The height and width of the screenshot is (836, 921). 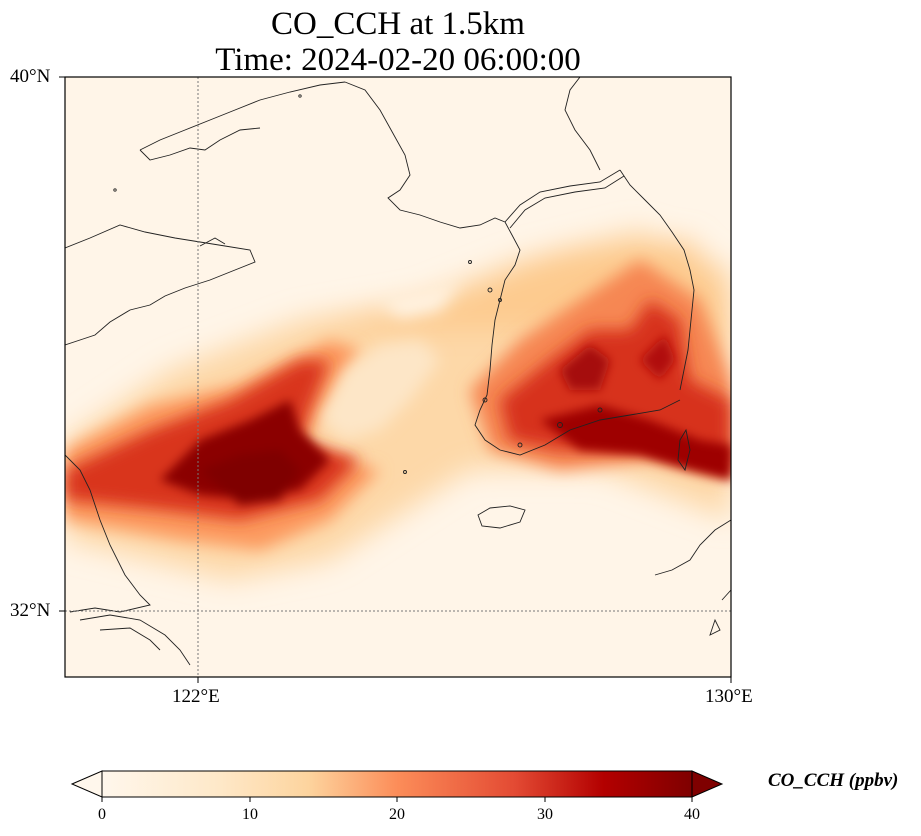 What do you see at coordinates (398, 24) in the screenshot?
I see `map-title: CO_CCH at 1.5km` at bounding box center [398, 24].